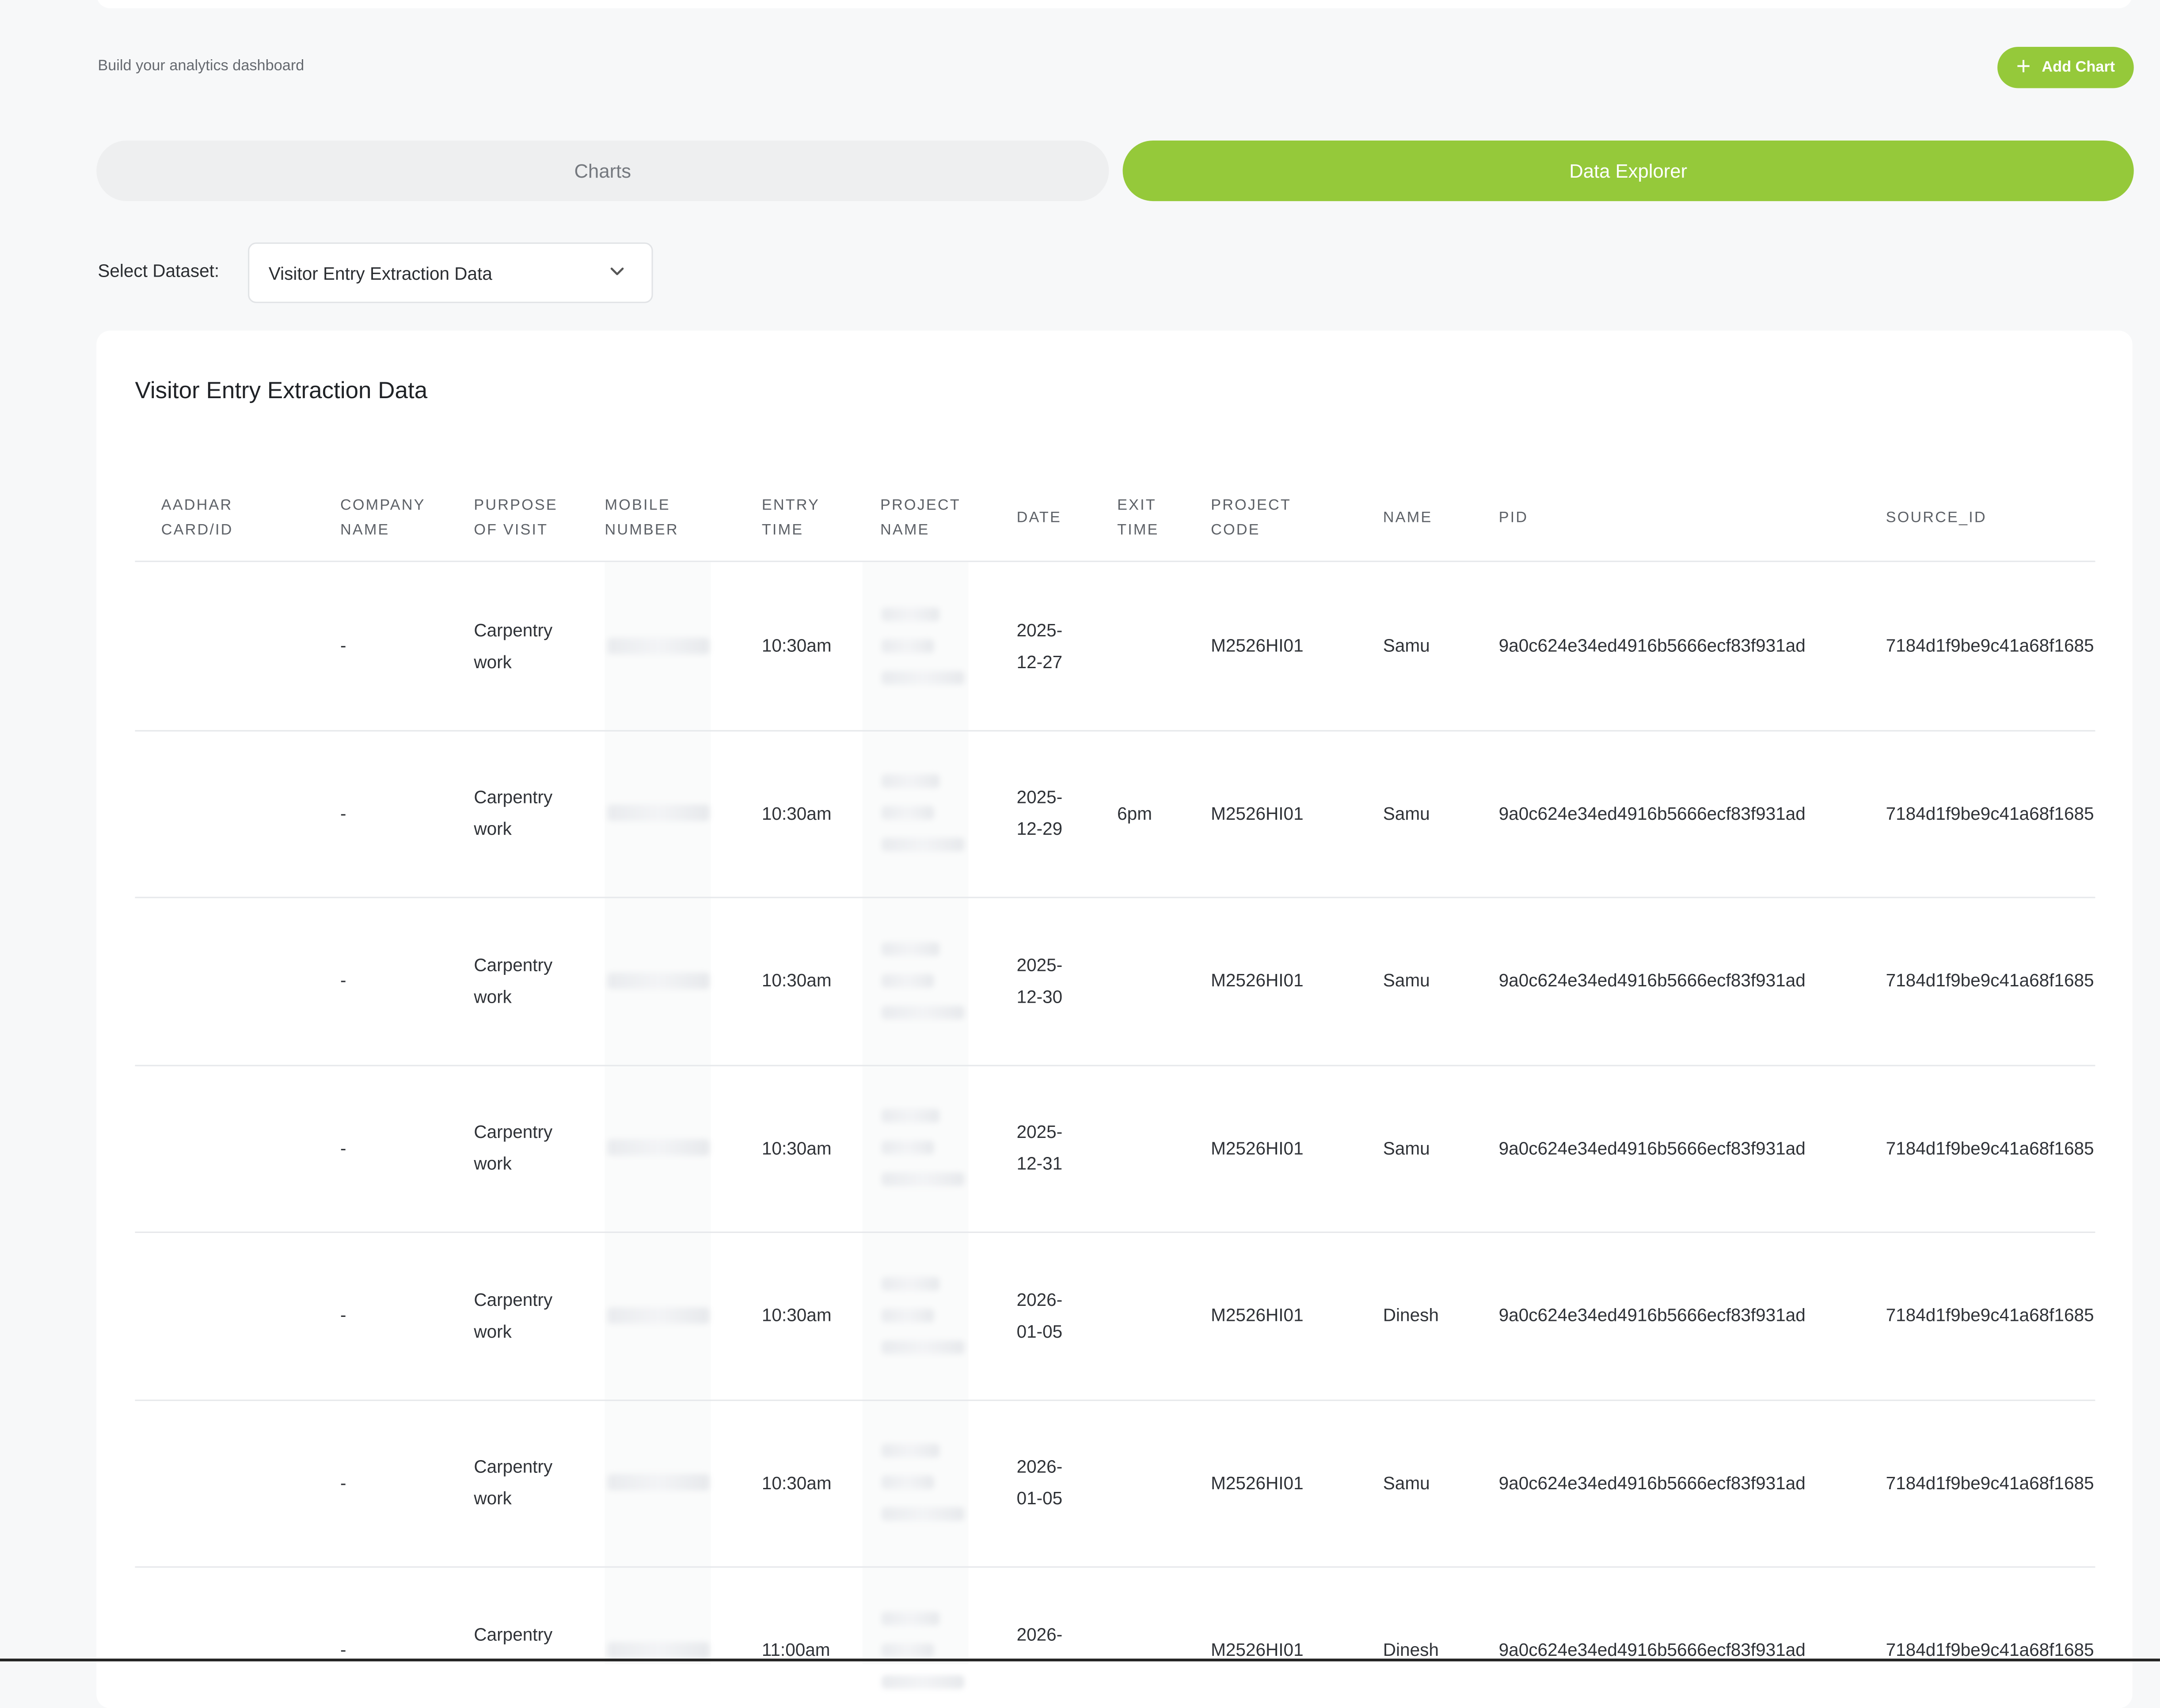 Image resolution: width=2160 pixels, height=1708 pixels. Describe the element at coordinates (1251, 505) in the screenshot. I see `column-header-line: PROJECT` at that location.